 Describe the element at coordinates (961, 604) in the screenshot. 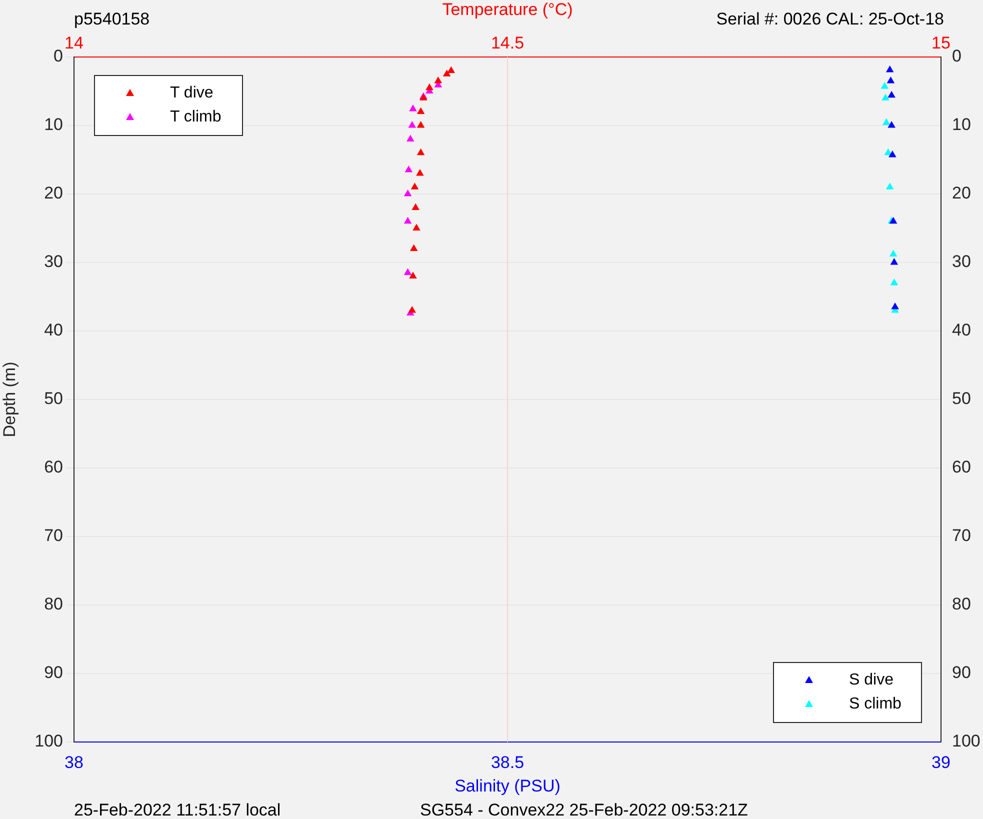

I see `y2-tick-label: 80` at that location.